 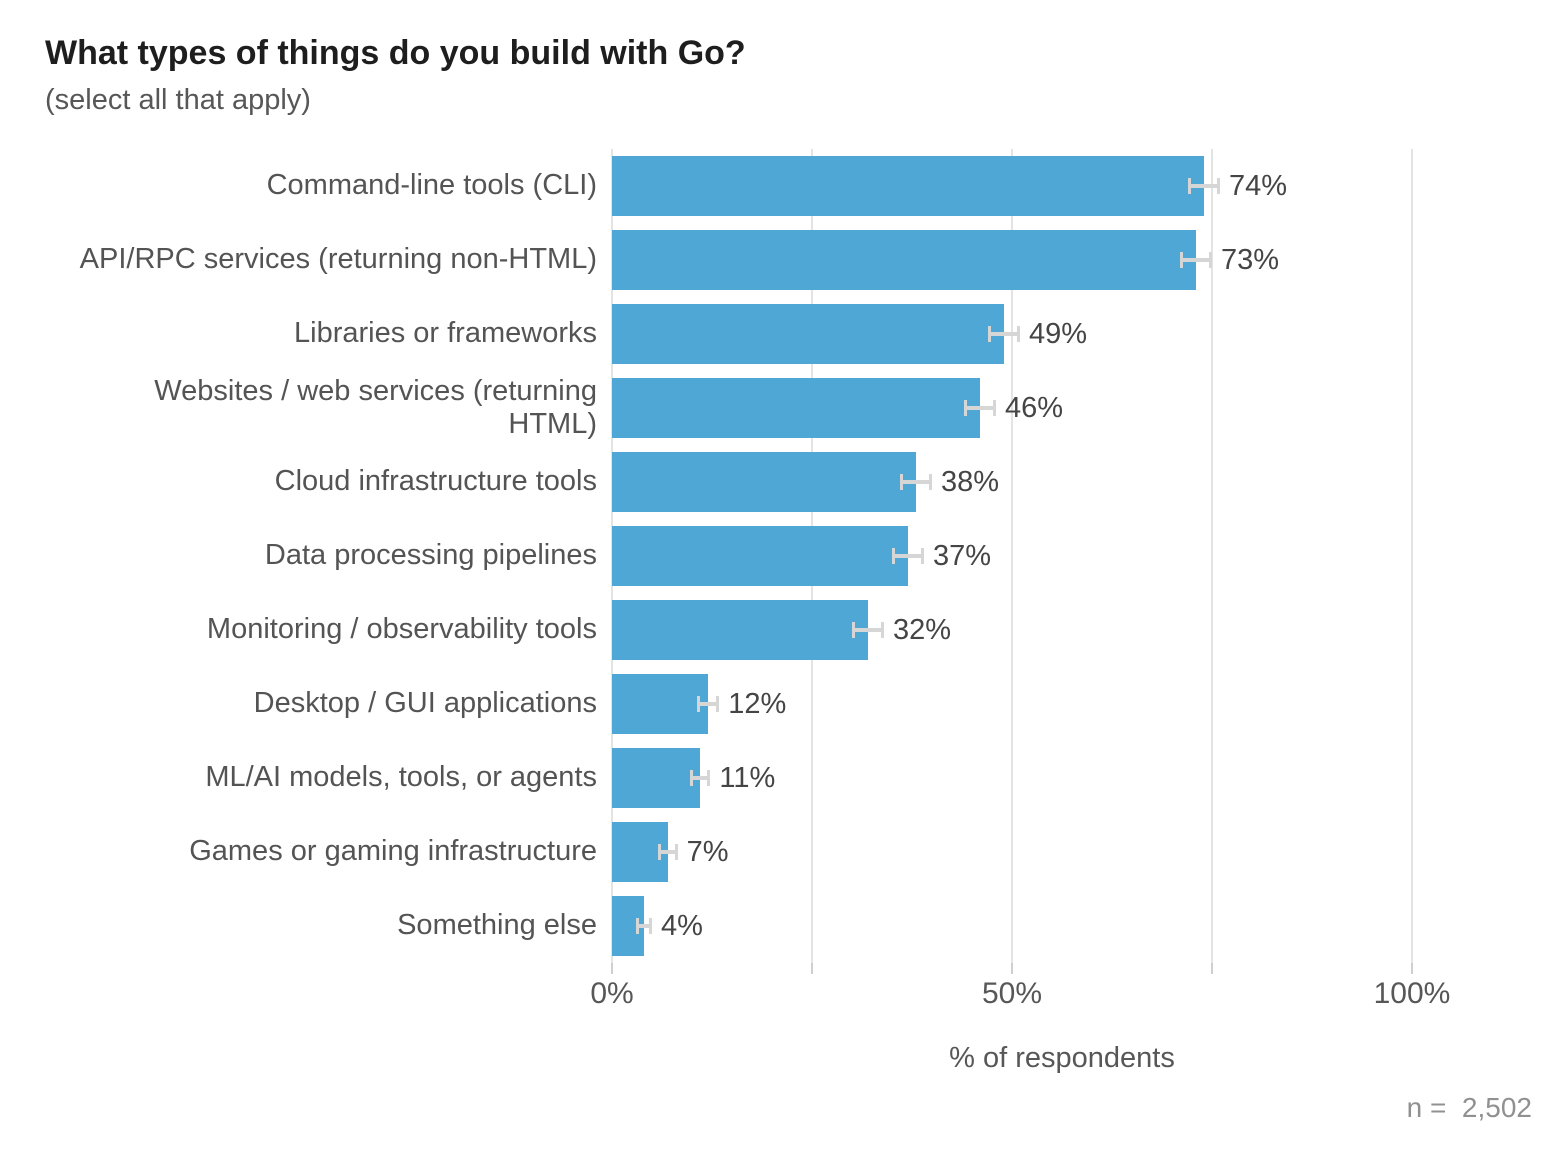 I want to click on bar-row: 32%, so click(x=1062, y=630).